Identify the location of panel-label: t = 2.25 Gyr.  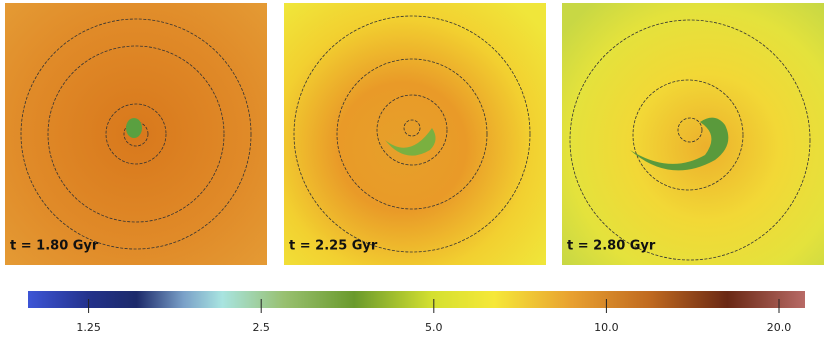
(333, 246).